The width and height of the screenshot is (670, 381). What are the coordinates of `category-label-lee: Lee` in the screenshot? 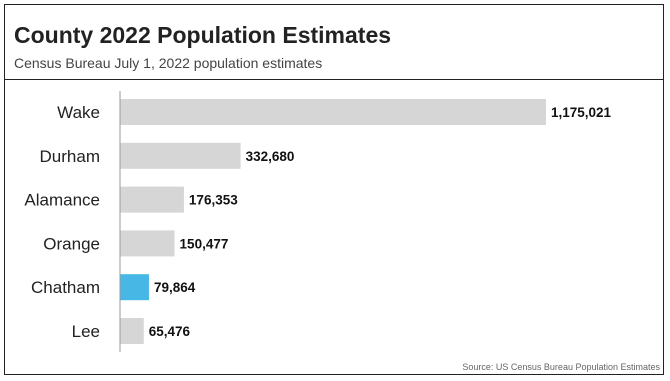 It's located at (86, 331).